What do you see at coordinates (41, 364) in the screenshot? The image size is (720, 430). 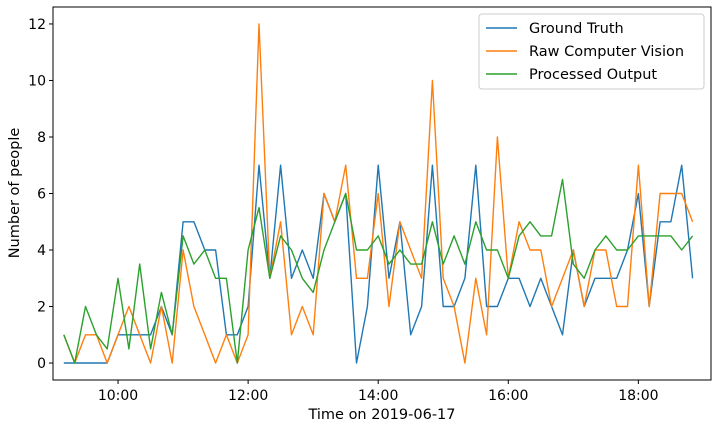 I see `y-tick-label: 0` at bounding box center [41, 364].